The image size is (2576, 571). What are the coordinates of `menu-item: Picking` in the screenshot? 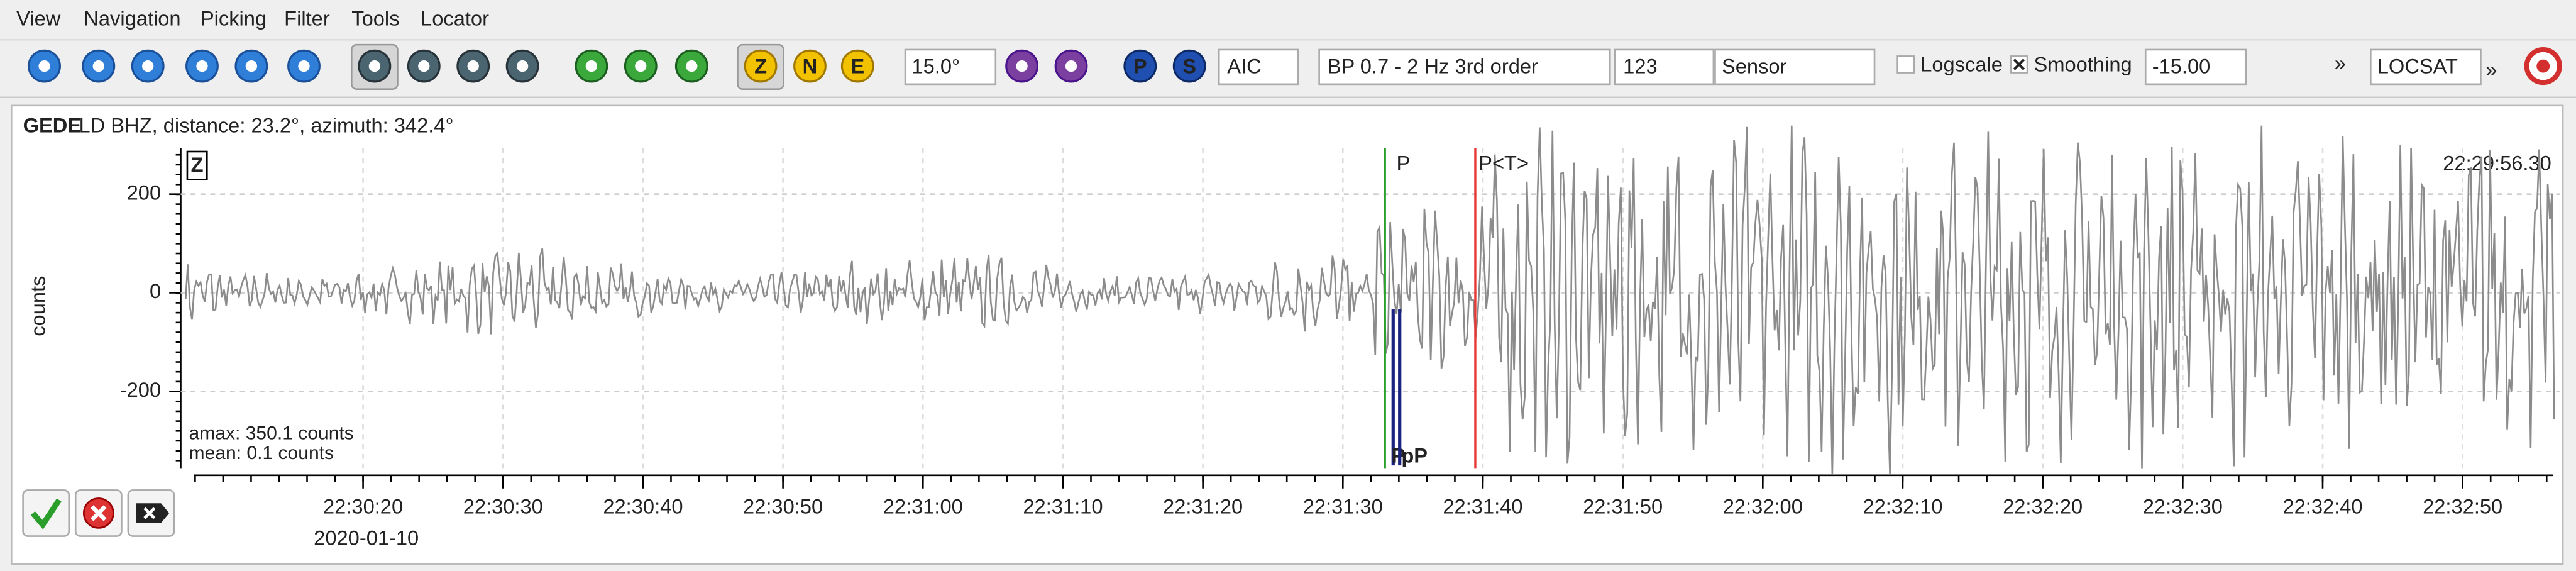 It's located at (234, 18).